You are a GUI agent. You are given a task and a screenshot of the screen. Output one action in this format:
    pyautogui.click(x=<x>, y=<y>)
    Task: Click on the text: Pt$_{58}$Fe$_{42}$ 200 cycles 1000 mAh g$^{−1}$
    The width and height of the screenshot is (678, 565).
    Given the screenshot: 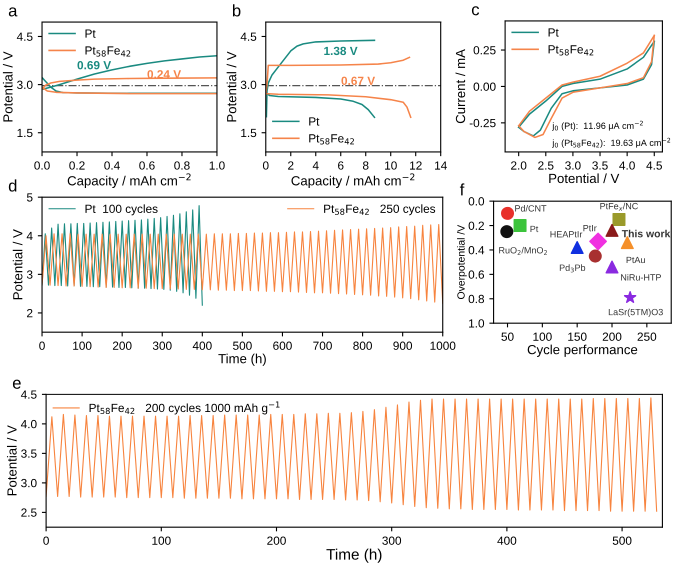 What is the action you would take?
    pyautogui.click(x=185, y=407)
    